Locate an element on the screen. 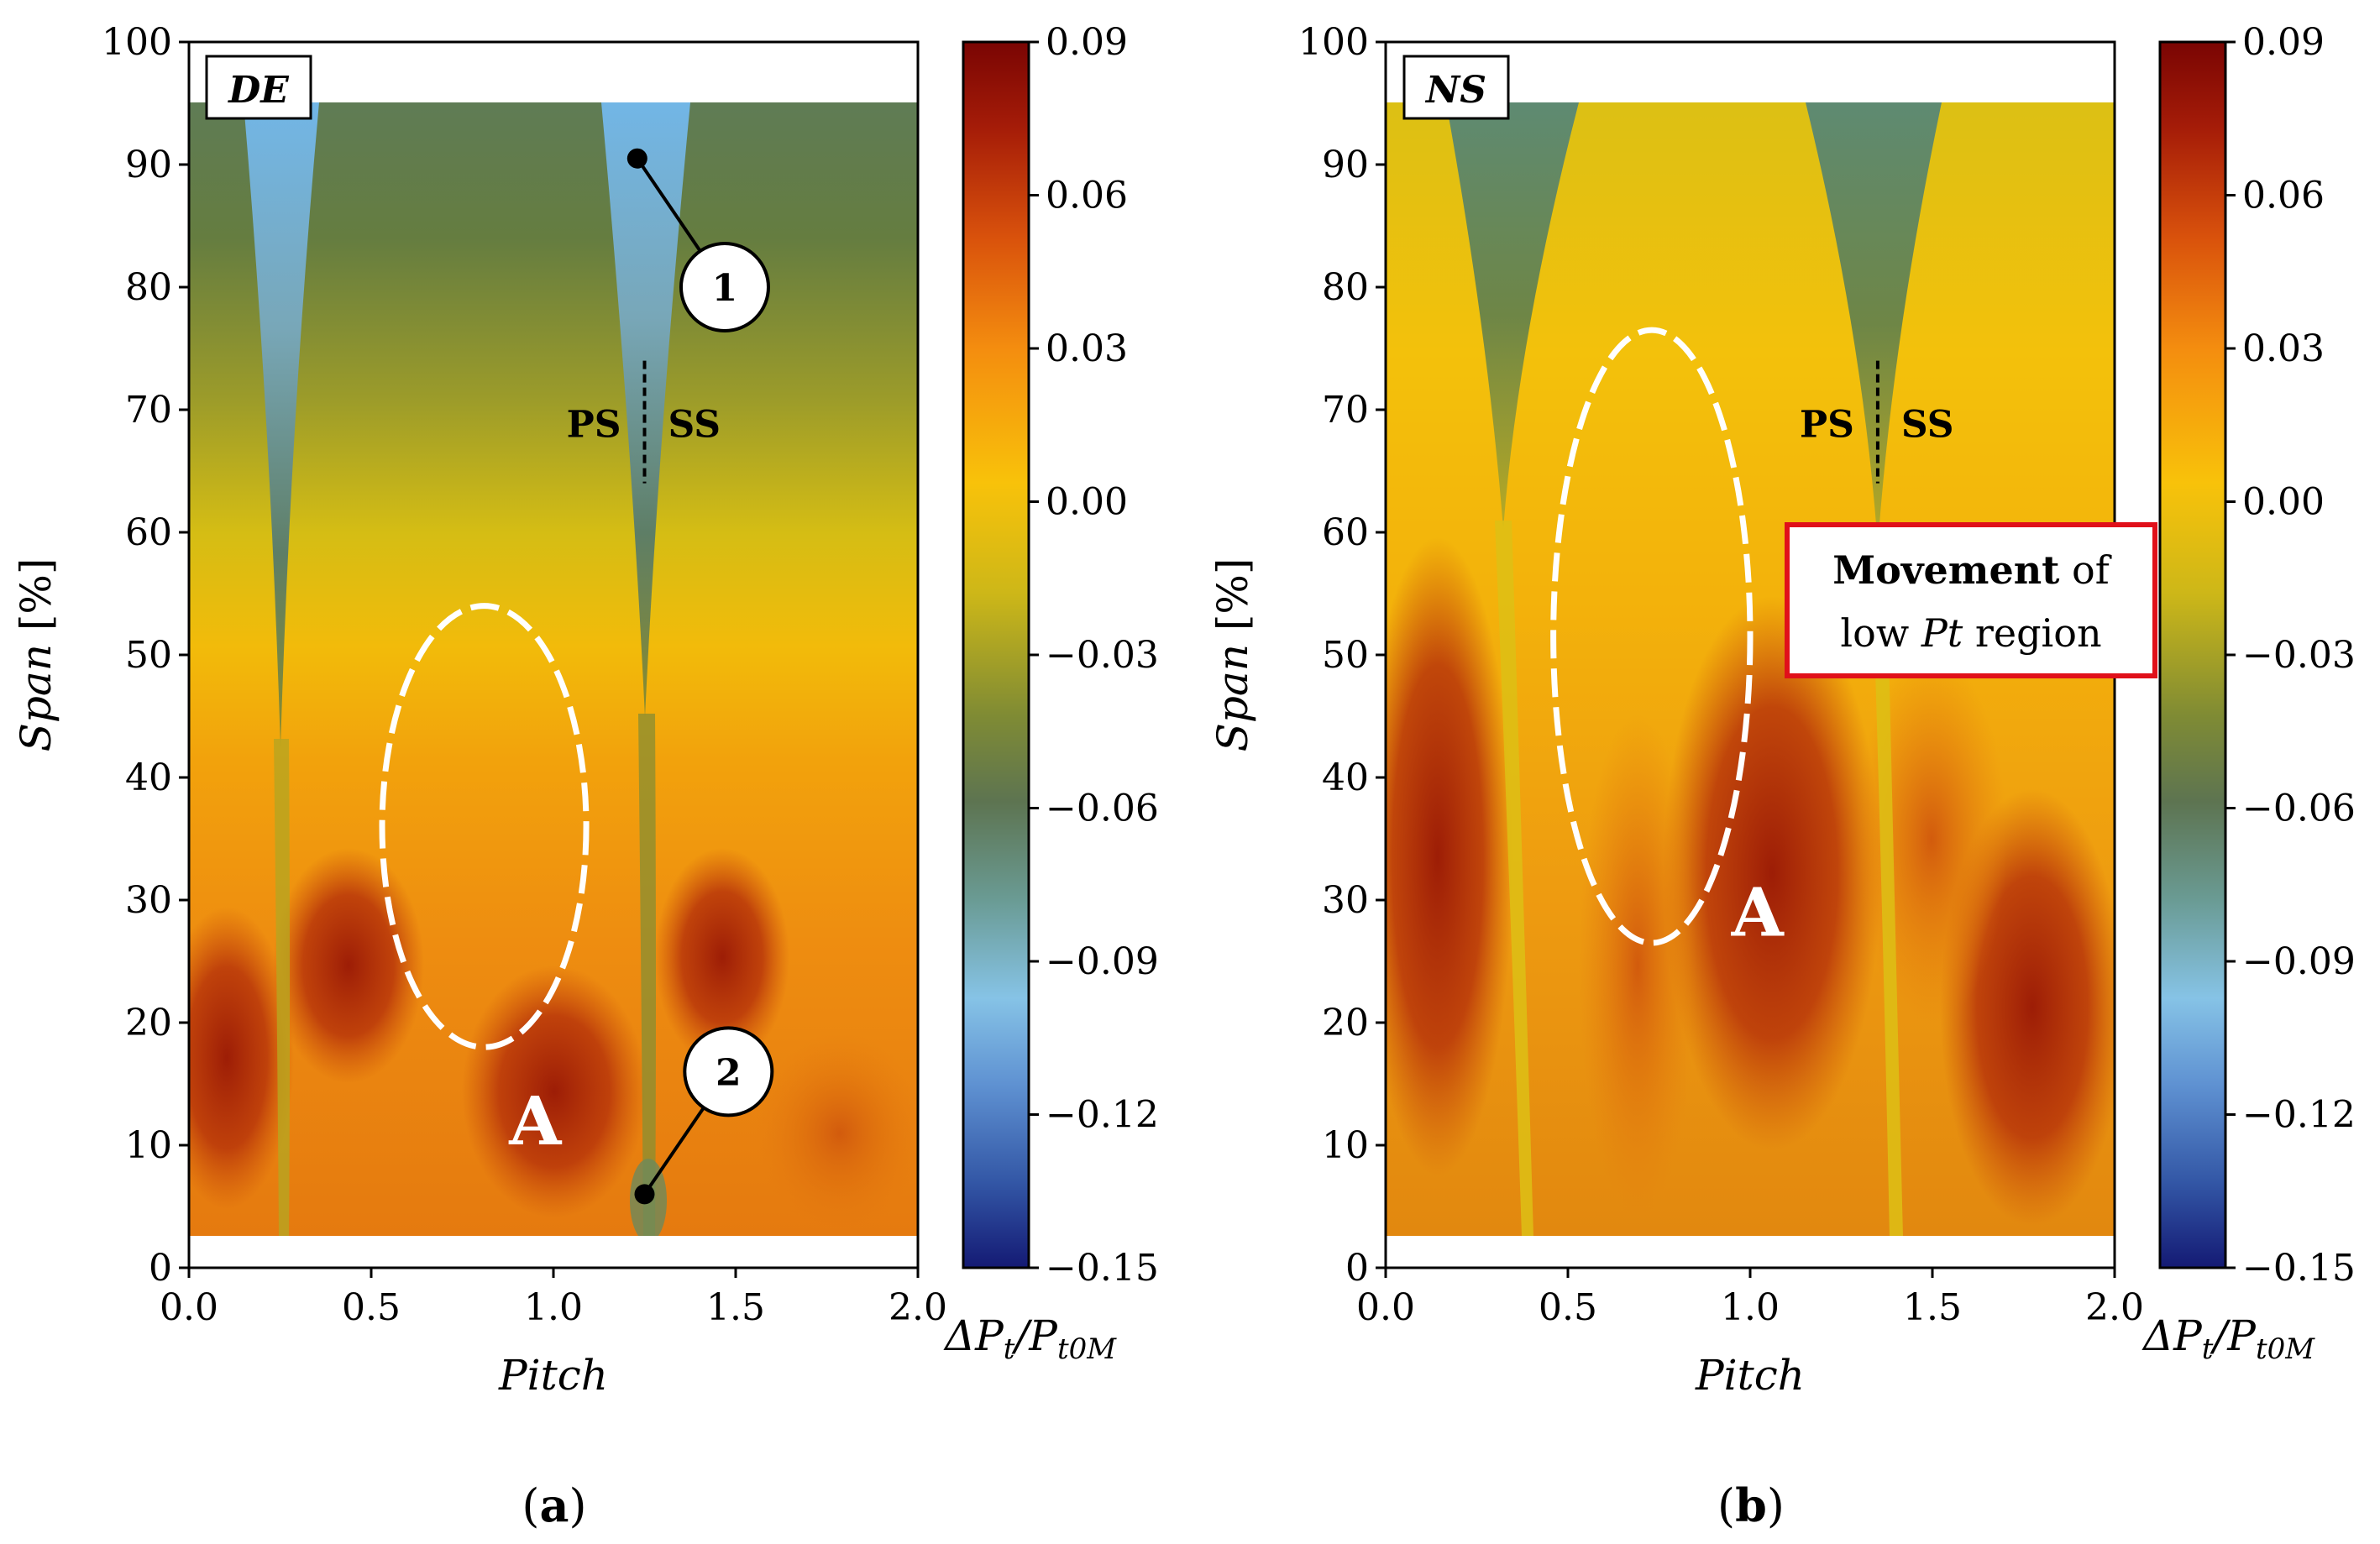 The image size is (2380, 1544). y-tick-label-a-5: 50 is located at coordinates (148, 655).